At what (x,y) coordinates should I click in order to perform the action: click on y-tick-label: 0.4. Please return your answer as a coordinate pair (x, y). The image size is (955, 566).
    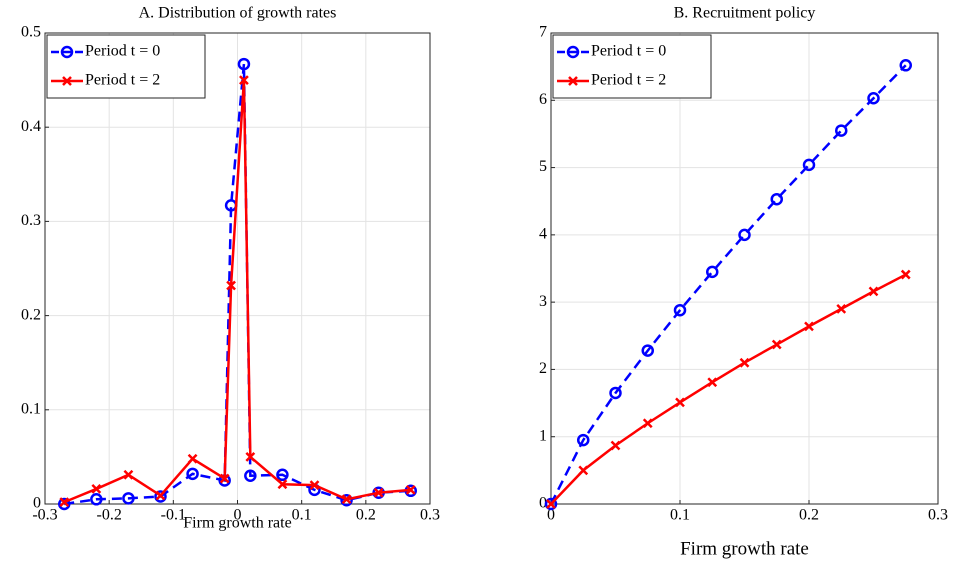
    Looking at the image, I should click on (31, 126).